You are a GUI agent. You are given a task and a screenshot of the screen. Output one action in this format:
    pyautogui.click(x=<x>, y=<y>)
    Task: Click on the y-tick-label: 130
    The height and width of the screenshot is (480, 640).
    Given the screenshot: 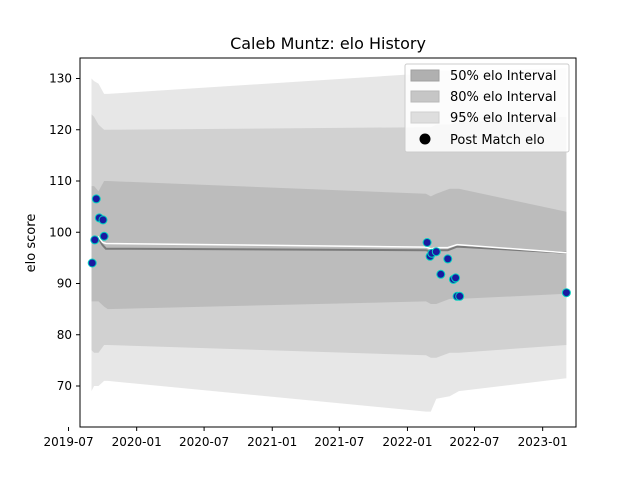 What is the action you would take?
    pyautogui.click(x=60, y=79)
    